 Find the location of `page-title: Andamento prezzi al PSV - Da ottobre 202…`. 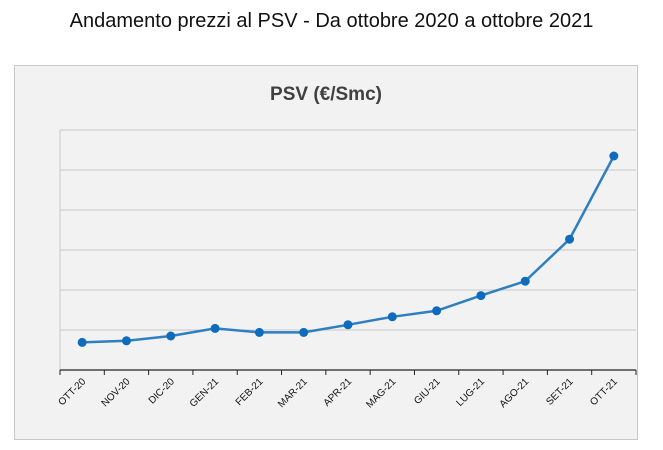

page-title: Andamento prezzi al PSV - Da ottobre 202… is located at coordinates (331, 21).